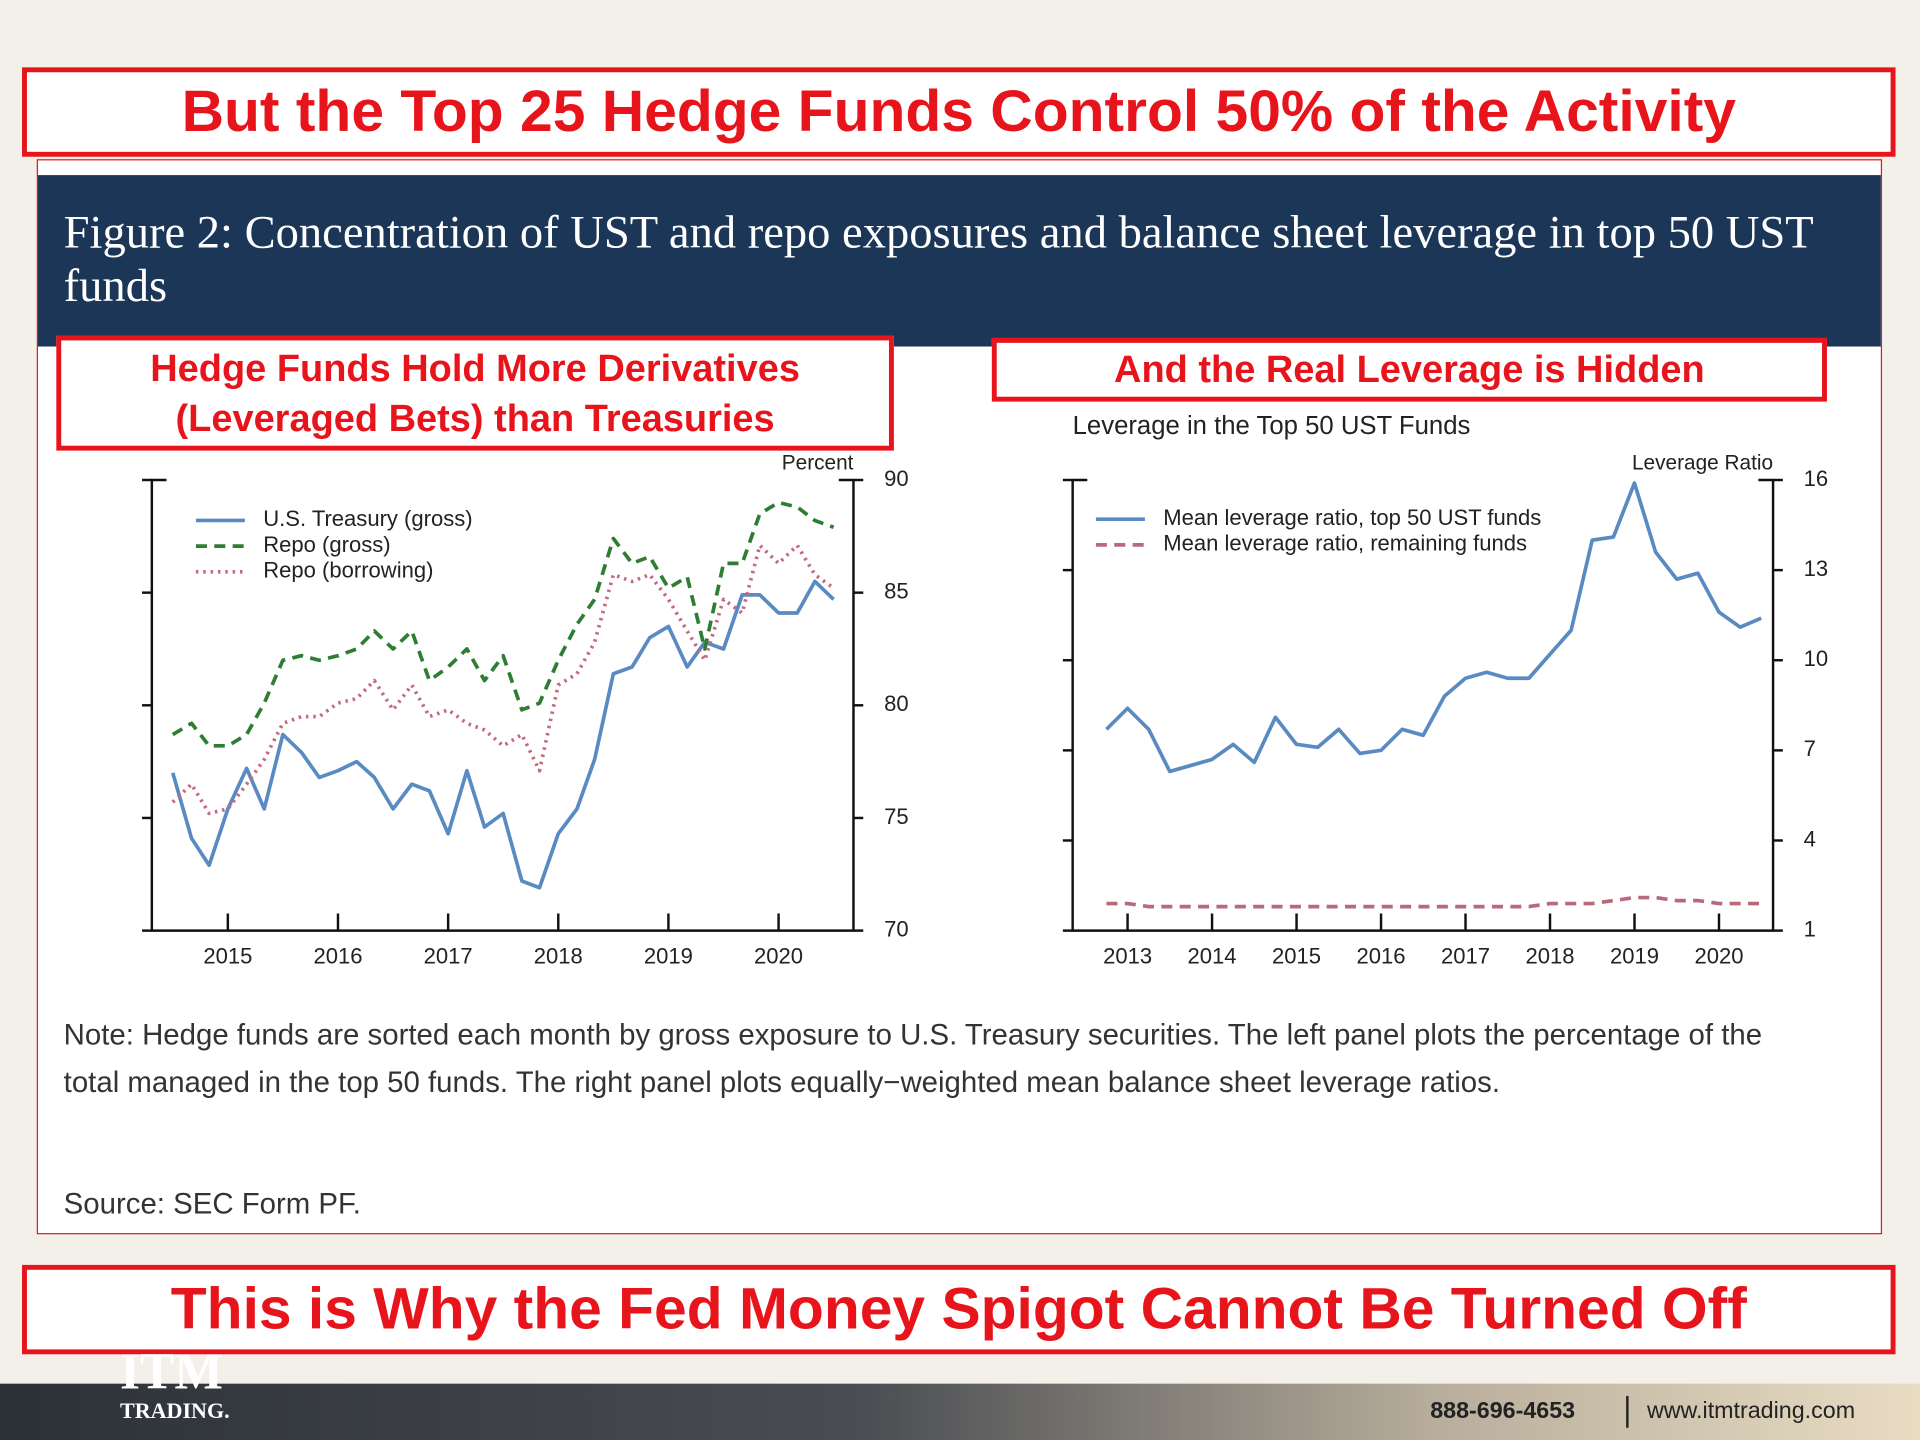 The width and height of the screenshot is (1920, 1440). I want to click on y-tick-label: 70, so click(896, 928).